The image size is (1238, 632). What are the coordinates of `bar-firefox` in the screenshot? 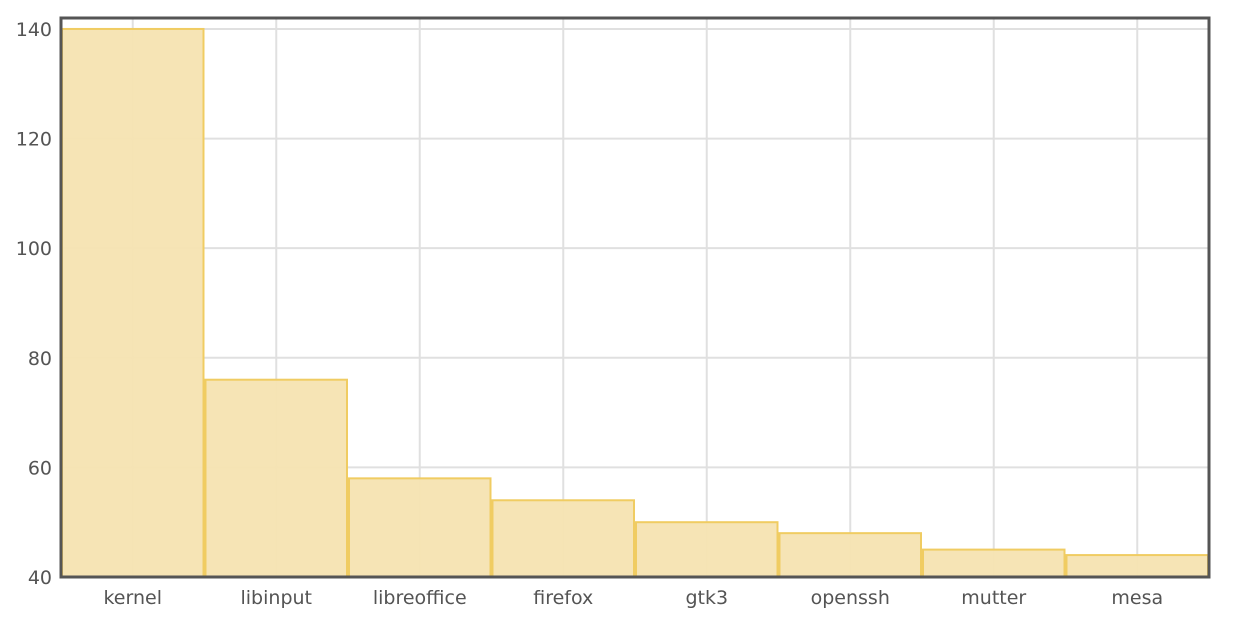 It's located at (563, 538).